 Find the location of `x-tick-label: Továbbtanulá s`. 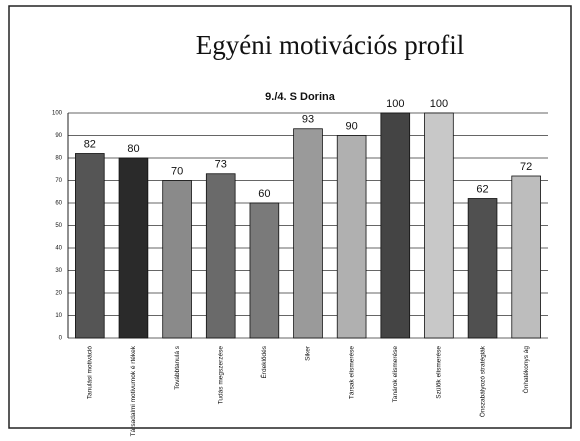

x-tick-label: Továbbtanulá s is located at coordinates (177, 367).